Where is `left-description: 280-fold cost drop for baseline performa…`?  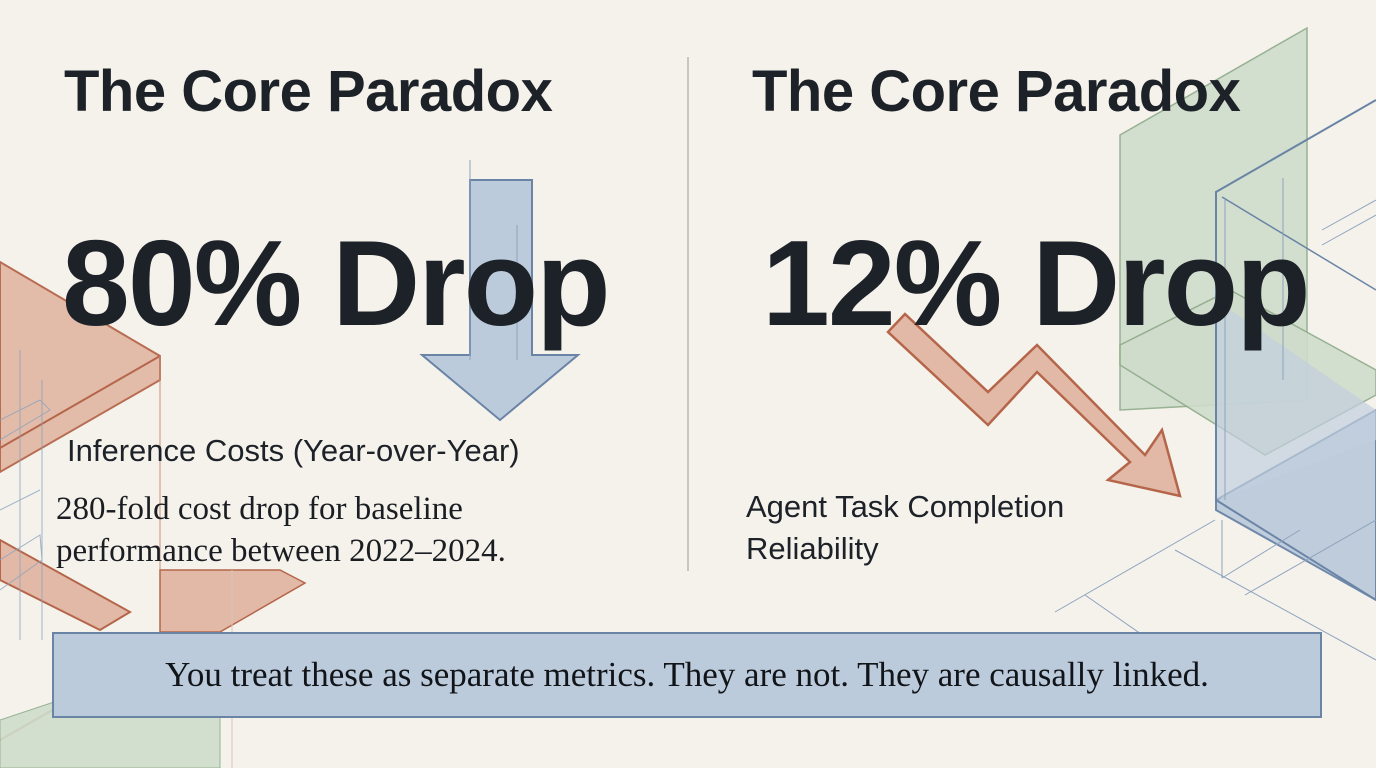 left-description: 280-fold cost drop for baseline performa… is located at coordinates (281, 530).